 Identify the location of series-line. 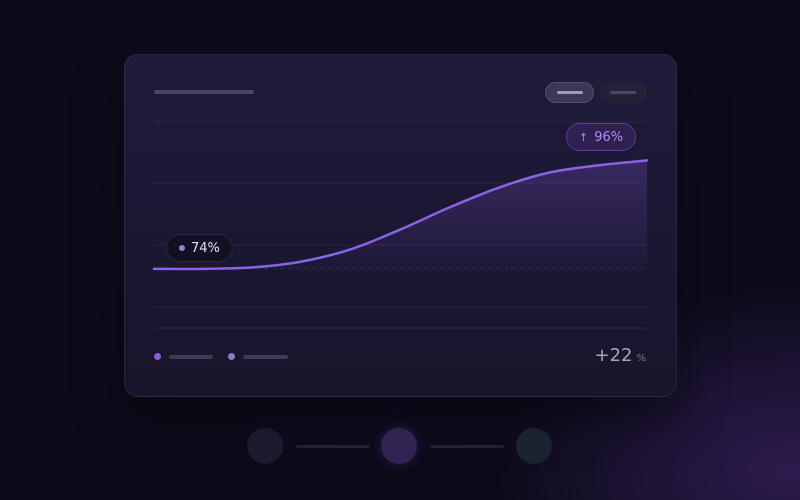
(400, 215).